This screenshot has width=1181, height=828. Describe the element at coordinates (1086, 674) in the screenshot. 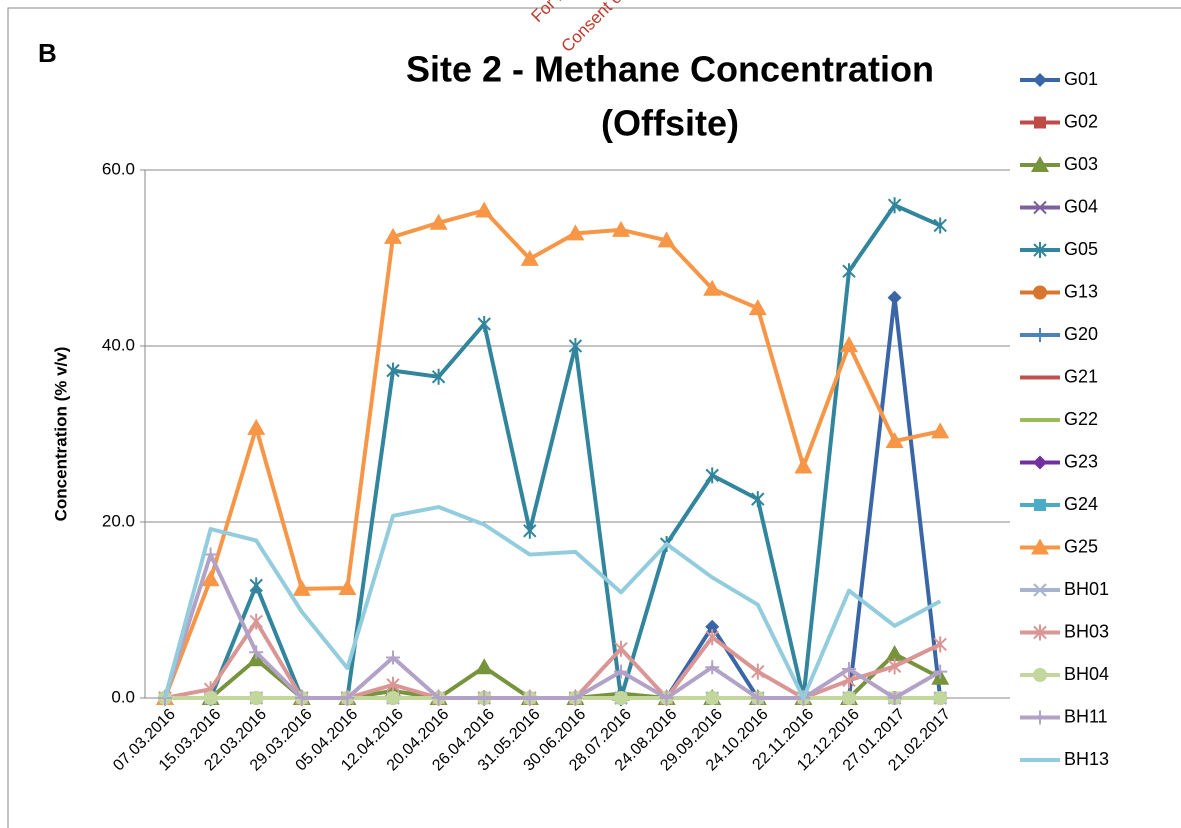

I see `legend-label: BH04` at that location.